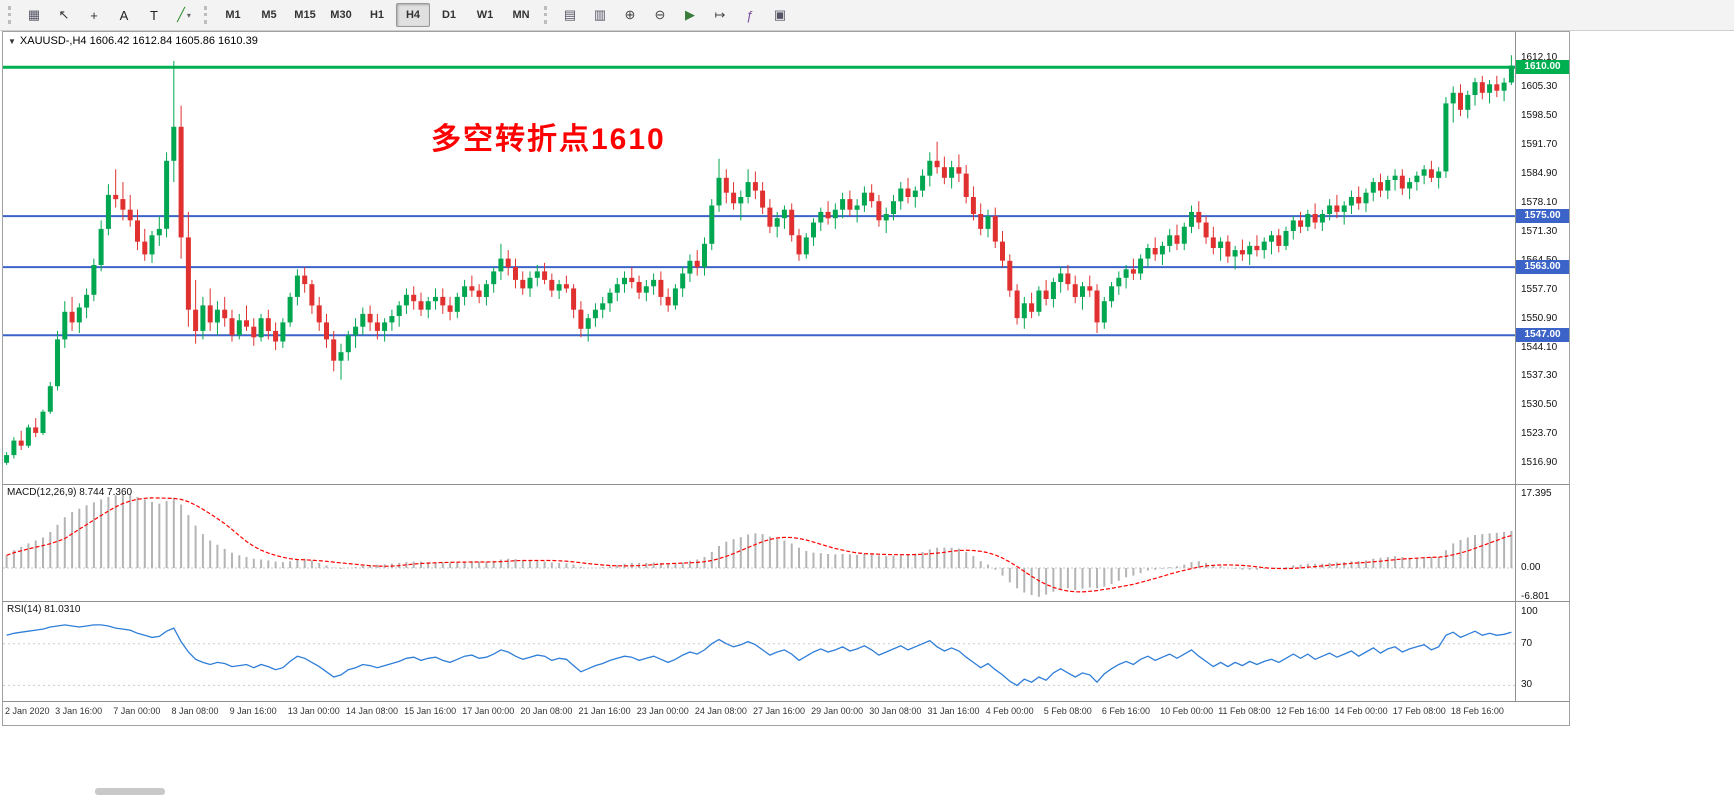 The image size is (1734, 799). I want to click on time-axis-label: 11 Feb 08:00, so click(1244, 711).